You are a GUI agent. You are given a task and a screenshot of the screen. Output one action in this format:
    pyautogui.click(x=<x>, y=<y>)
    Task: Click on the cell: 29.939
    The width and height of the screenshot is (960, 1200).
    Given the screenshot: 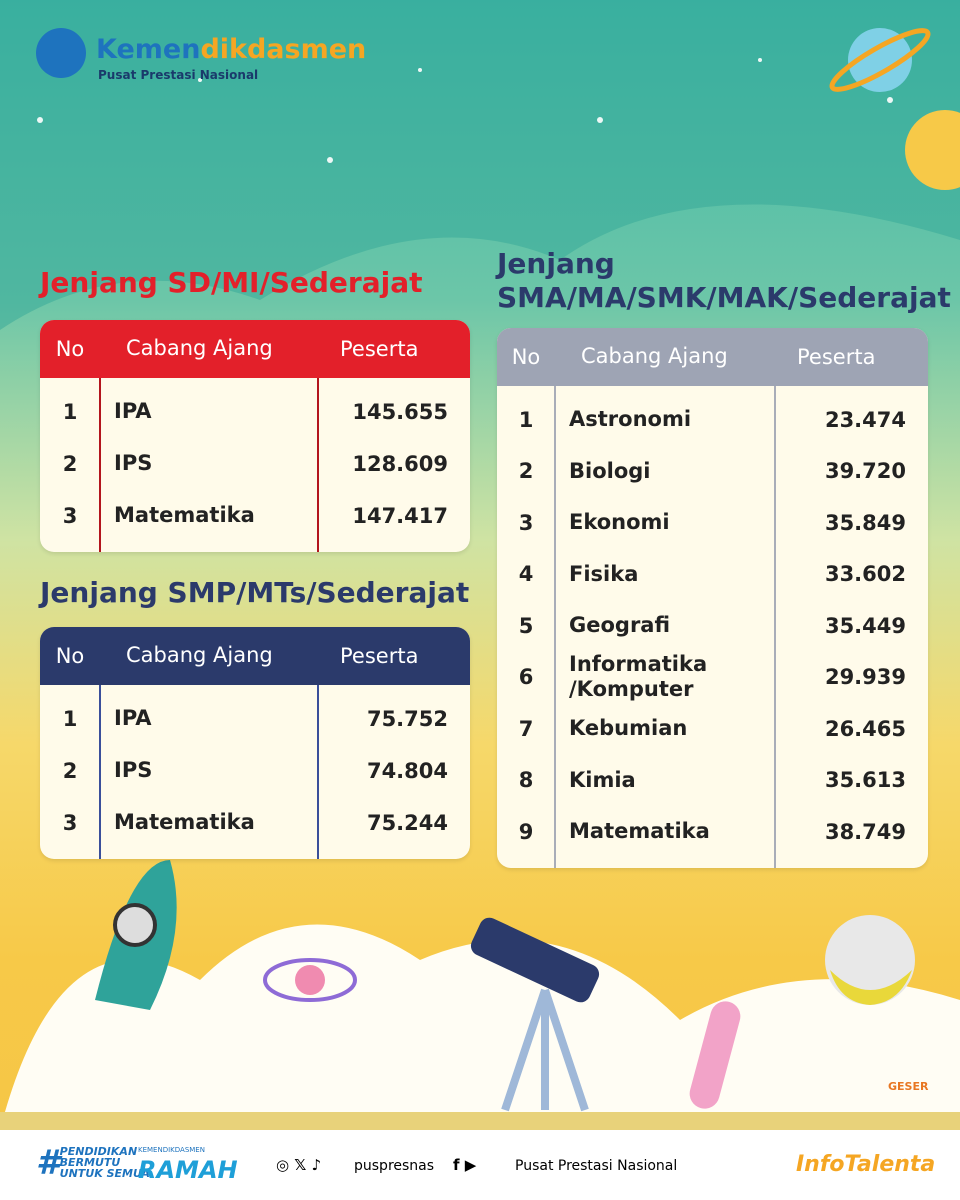 What is the action you would take?
    pyautogui.click(x=865, y=677)
    